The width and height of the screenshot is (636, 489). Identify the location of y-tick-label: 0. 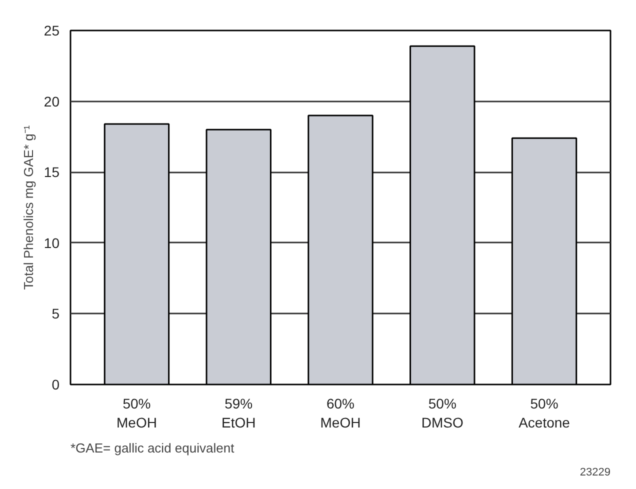
(56, 384).